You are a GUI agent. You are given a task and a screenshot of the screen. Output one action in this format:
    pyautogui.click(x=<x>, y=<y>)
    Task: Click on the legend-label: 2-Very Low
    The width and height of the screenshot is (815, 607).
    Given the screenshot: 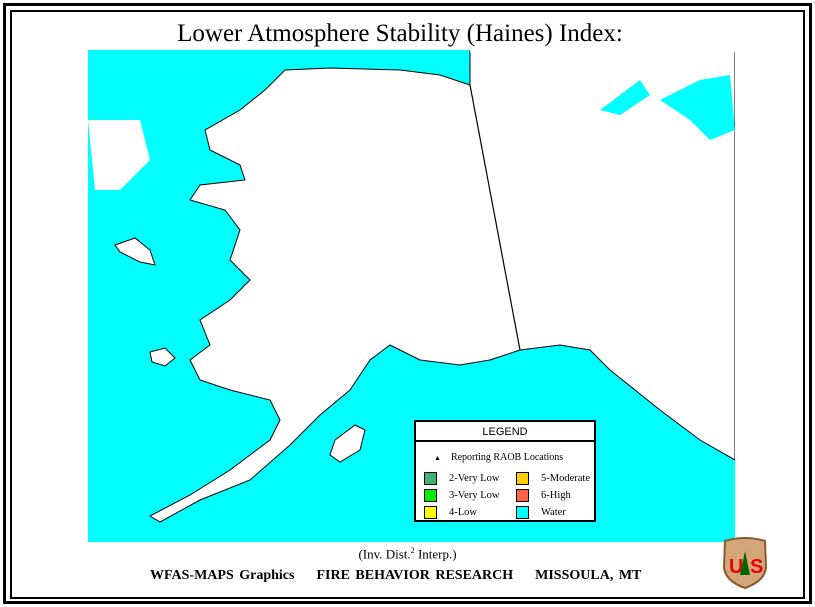 What is the action you would take?
    pyautogui.click(x=474, y=478)
    